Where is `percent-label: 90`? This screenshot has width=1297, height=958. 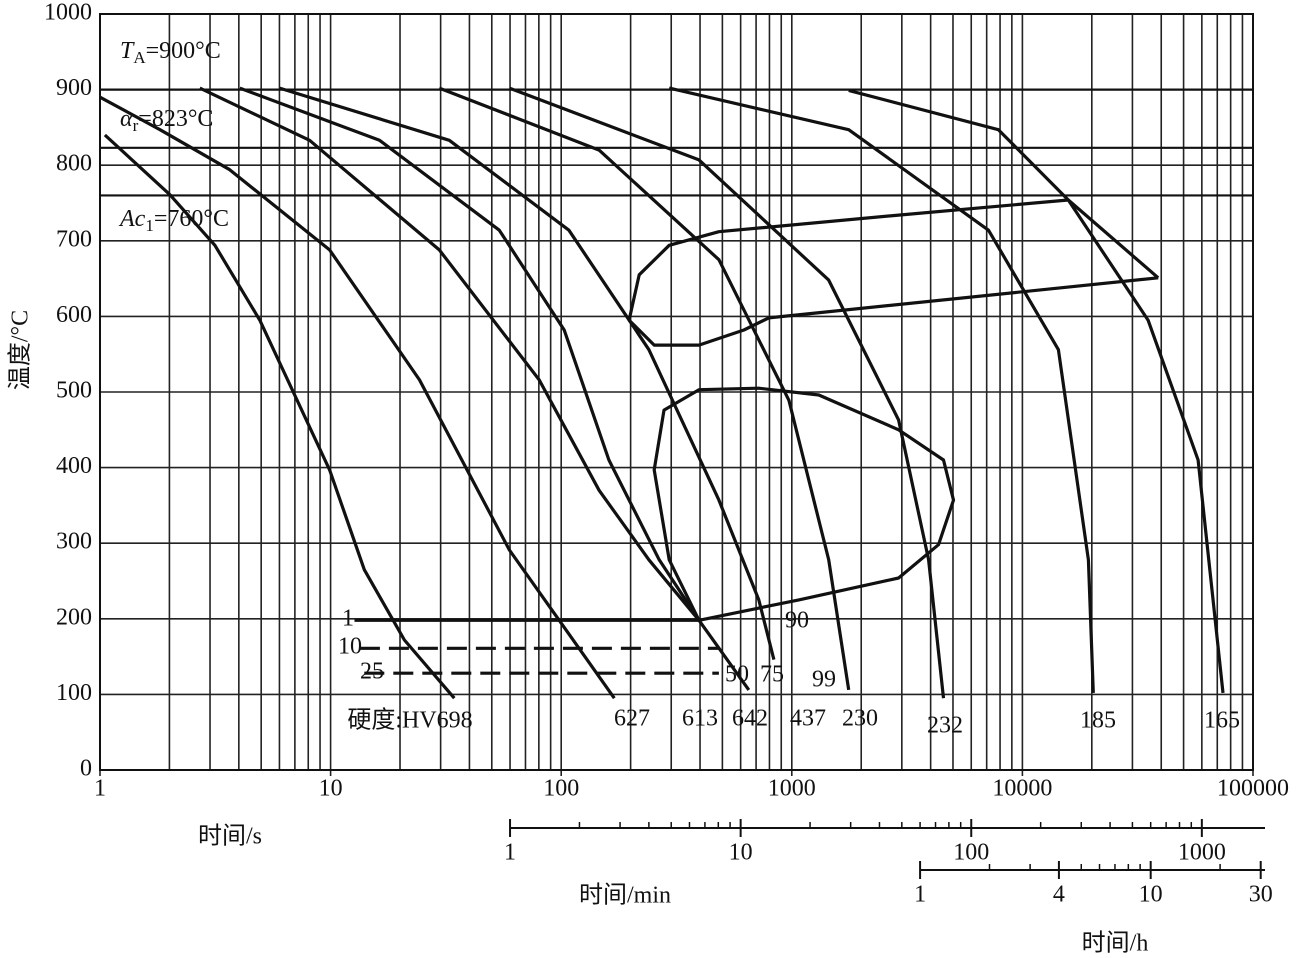 percent-label: 90 is located at coordinates (797, 621).